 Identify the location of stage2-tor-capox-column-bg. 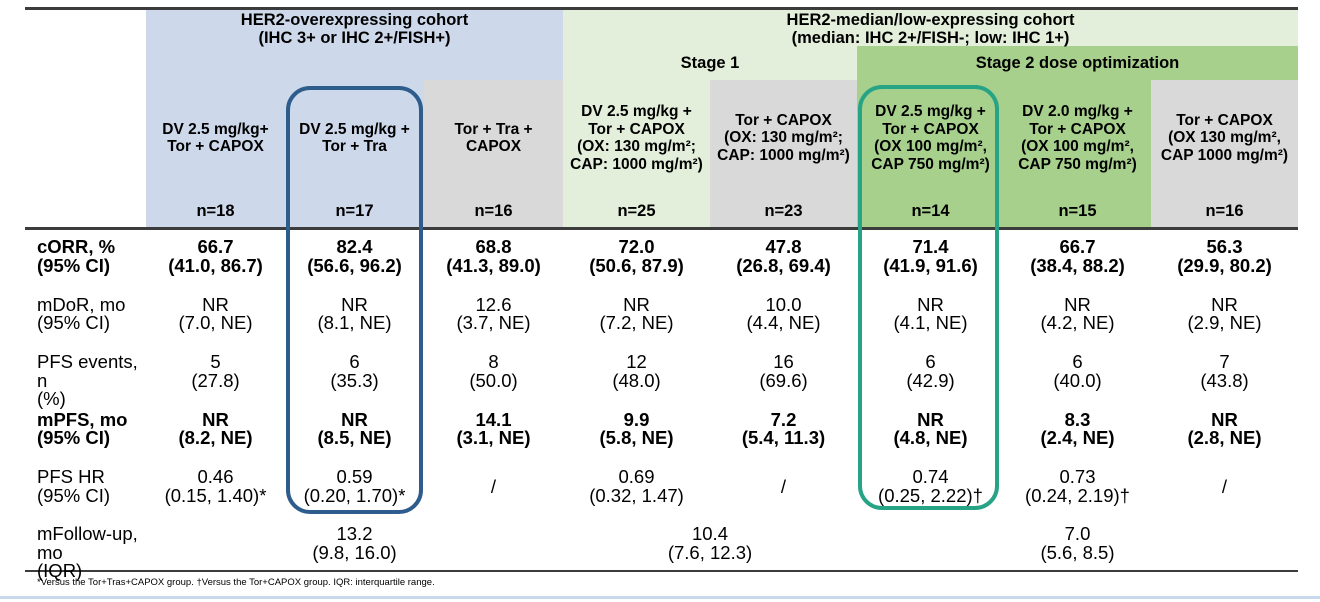
(1224, 153).